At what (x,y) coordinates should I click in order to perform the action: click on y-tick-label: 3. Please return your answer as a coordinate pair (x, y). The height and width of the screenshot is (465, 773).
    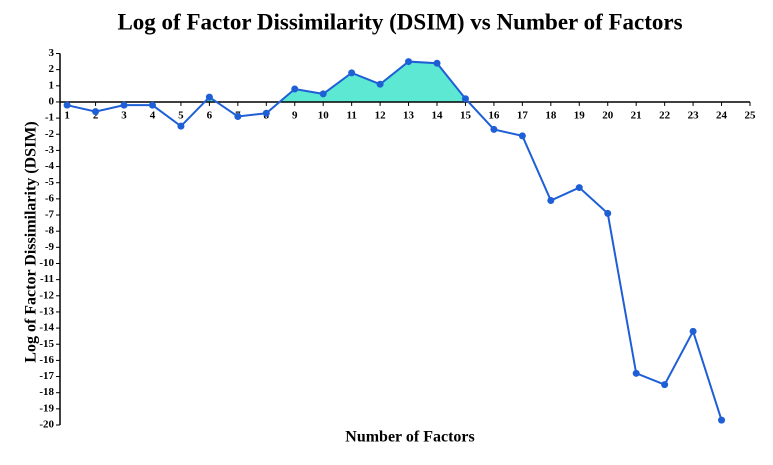
    Looking at the image, I should click on (52, 53).